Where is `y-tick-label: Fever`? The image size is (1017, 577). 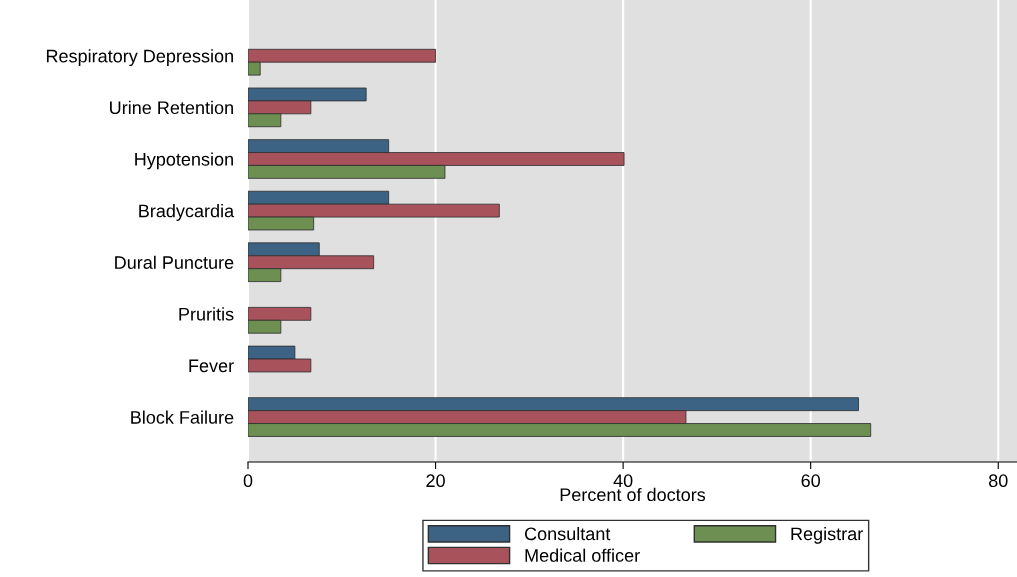
y-tick-label: Fever is located at coordinates (211, 366).